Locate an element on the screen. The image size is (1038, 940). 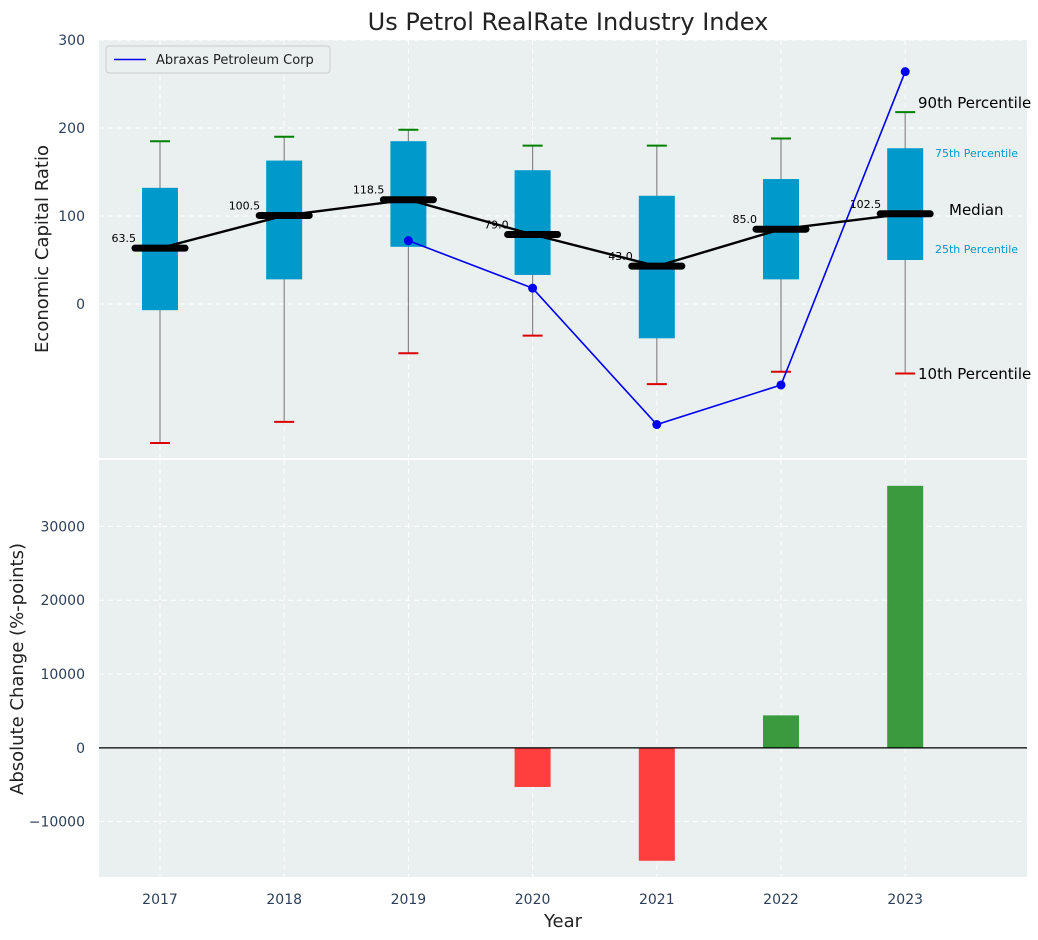
x-axis-label: Year is located at coordinates (563, 921).